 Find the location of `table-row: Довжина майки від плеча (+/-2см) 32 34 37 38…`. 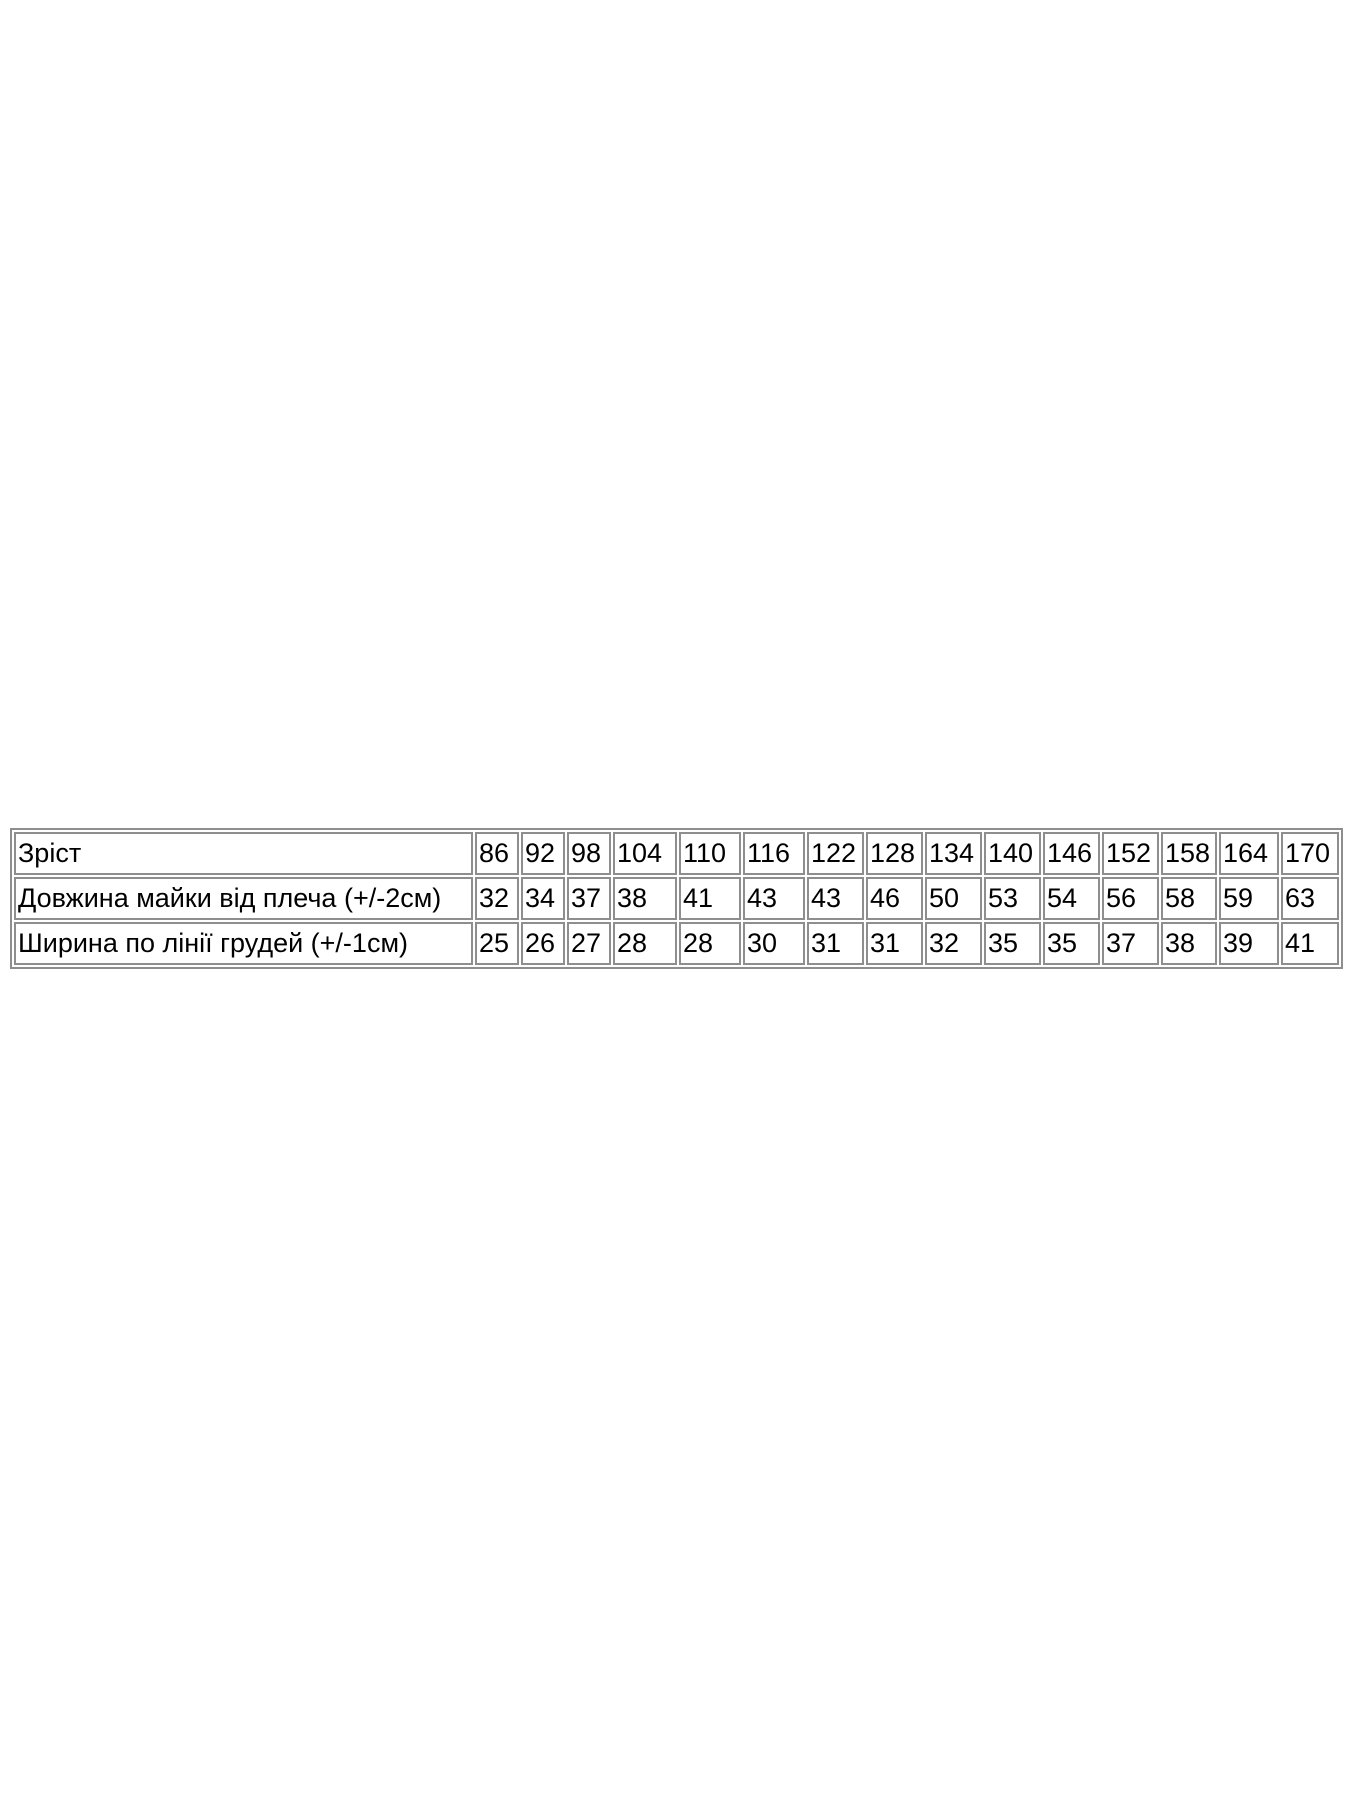

table-row: Довжина майки від плеча (+/-2см) 32 34 37 38… is located at coordinates (676, 898).